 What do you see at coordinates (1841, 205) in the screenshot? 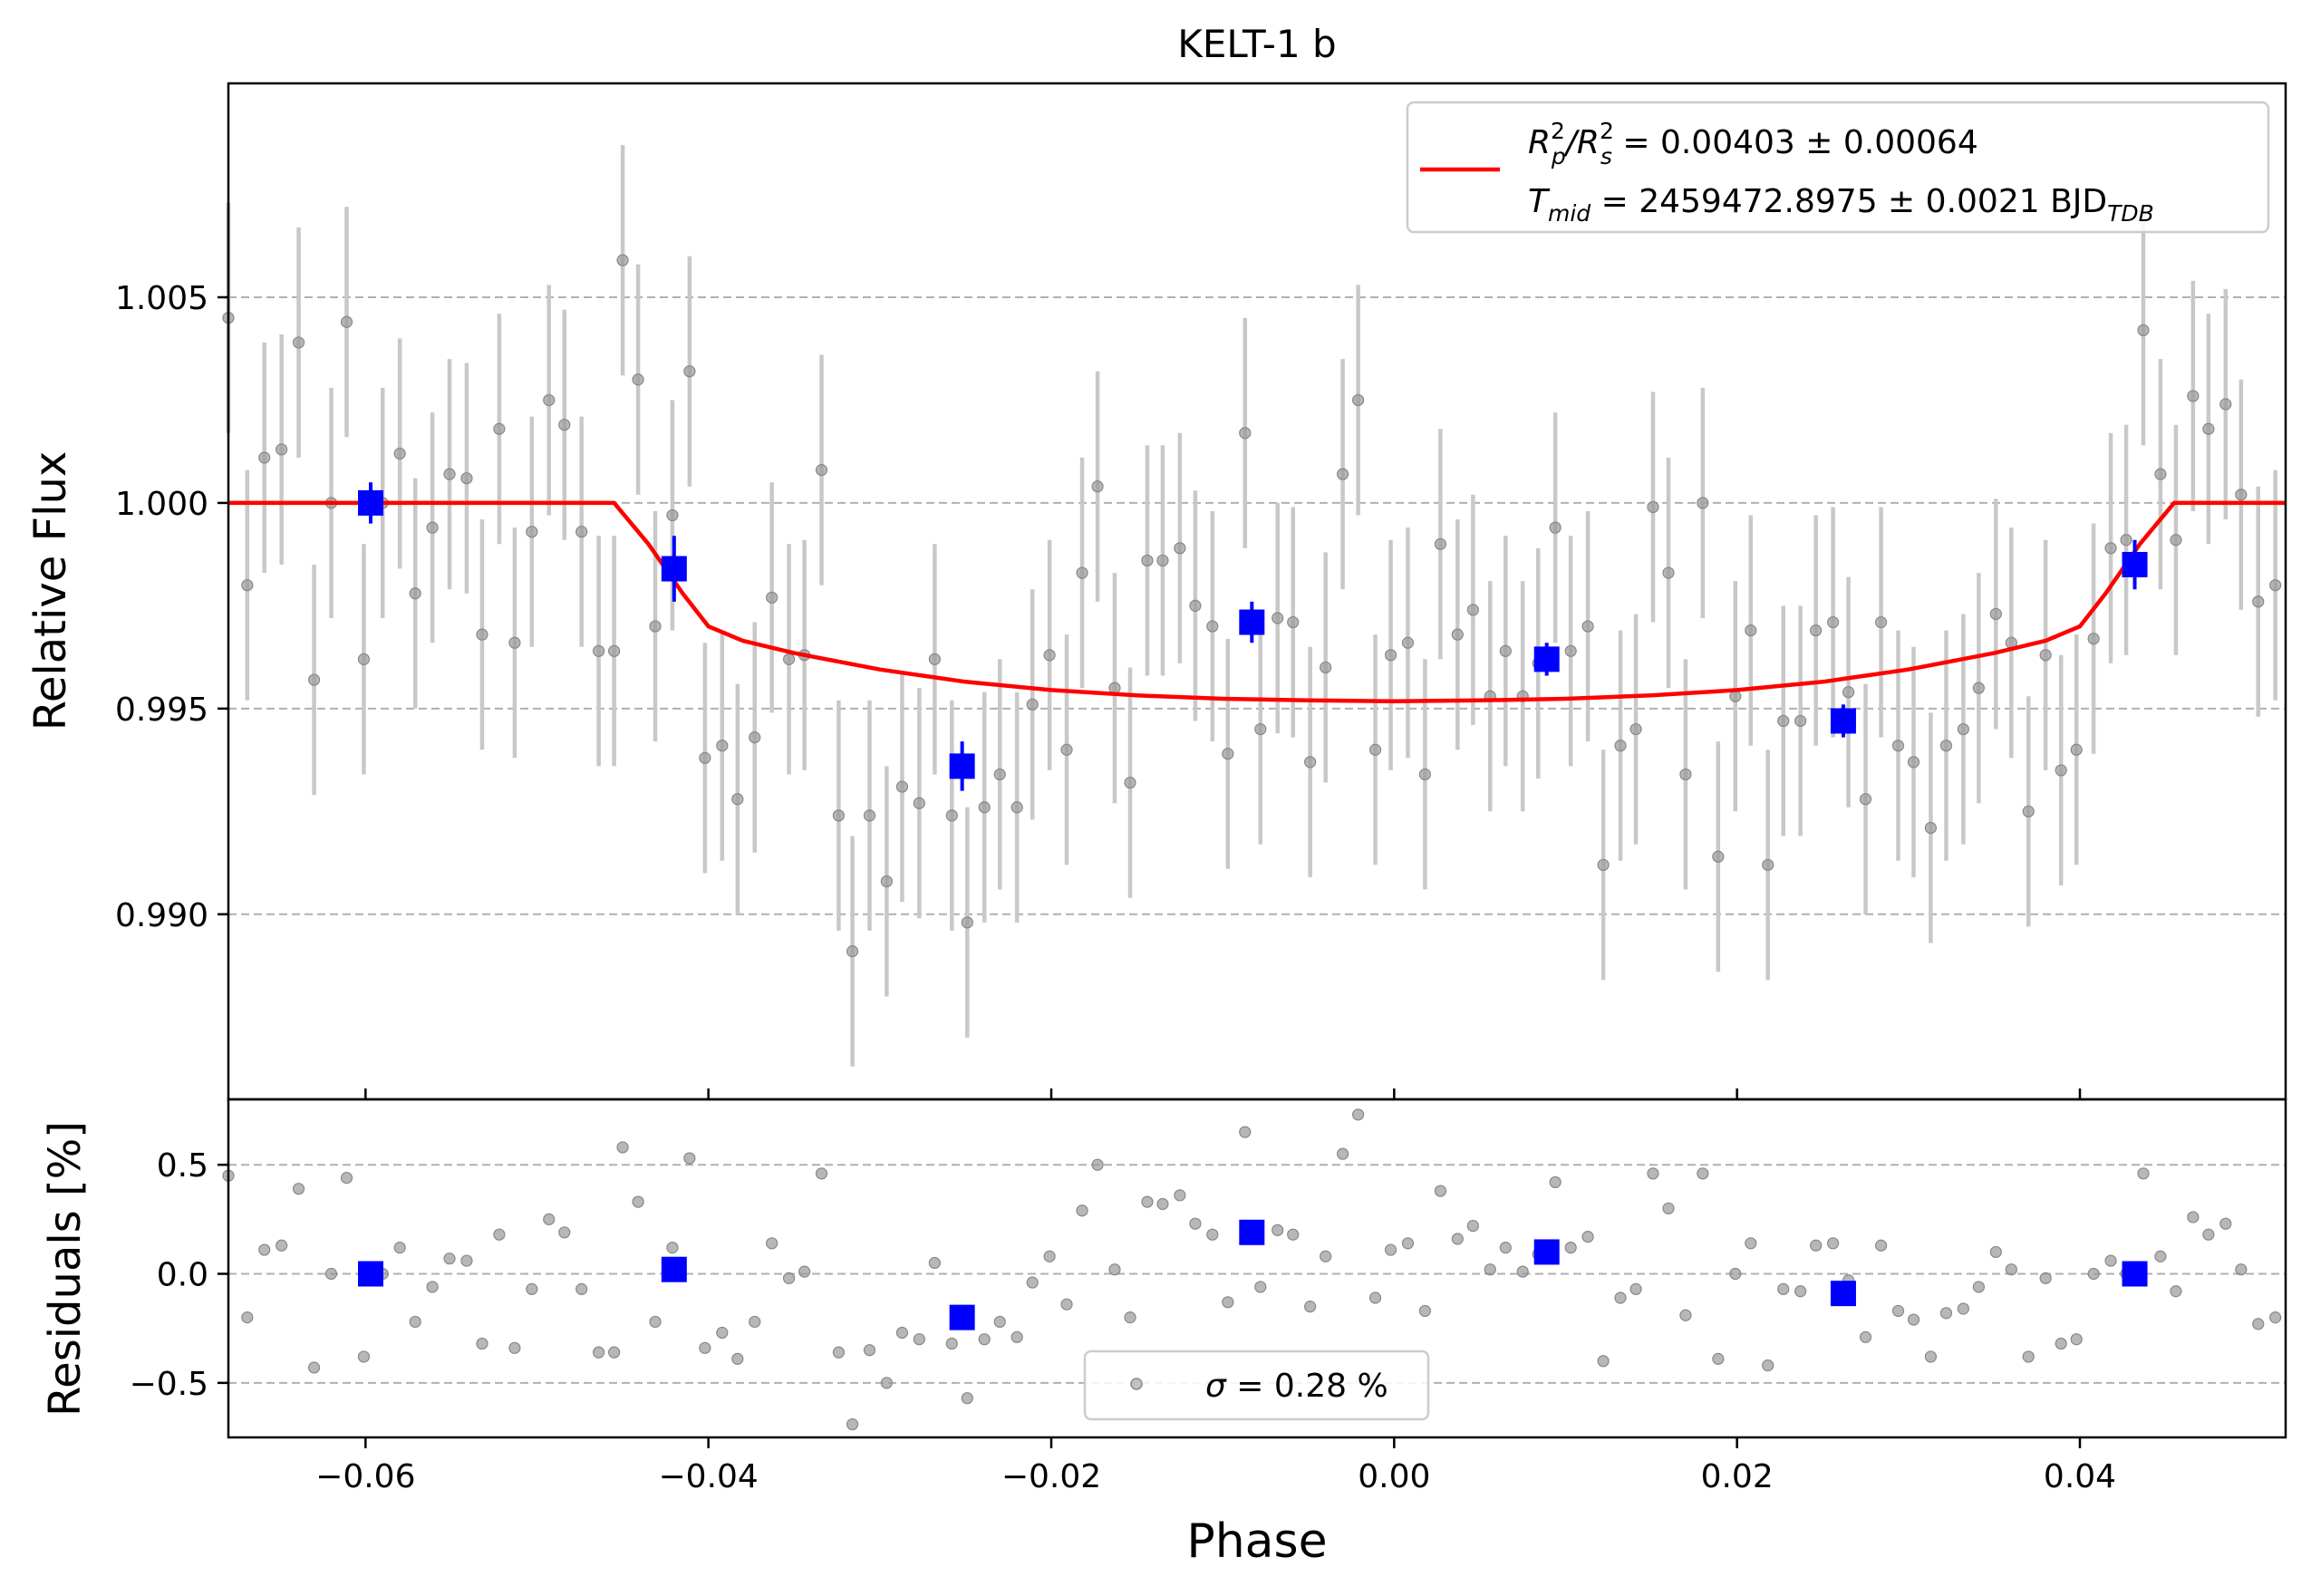
I see `flux-legend-tmid: Tmid = 2459472.8975 ± 0.0021 BJDTDB` at bounding box center [1841, 205].